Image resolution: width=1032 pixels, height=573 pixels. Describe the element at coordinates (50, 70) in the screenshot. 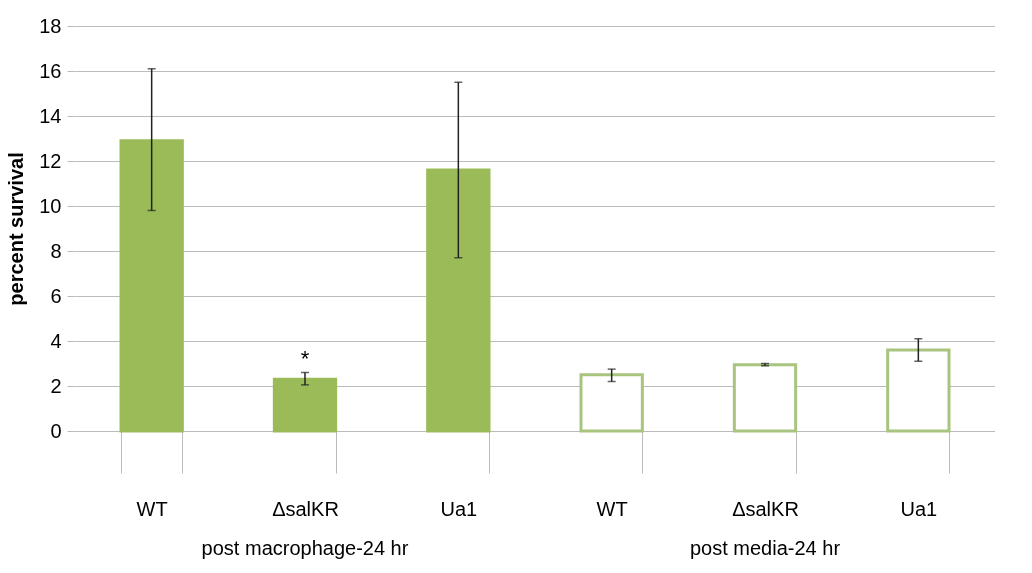

I see `y-tick-label: 16` at that location.